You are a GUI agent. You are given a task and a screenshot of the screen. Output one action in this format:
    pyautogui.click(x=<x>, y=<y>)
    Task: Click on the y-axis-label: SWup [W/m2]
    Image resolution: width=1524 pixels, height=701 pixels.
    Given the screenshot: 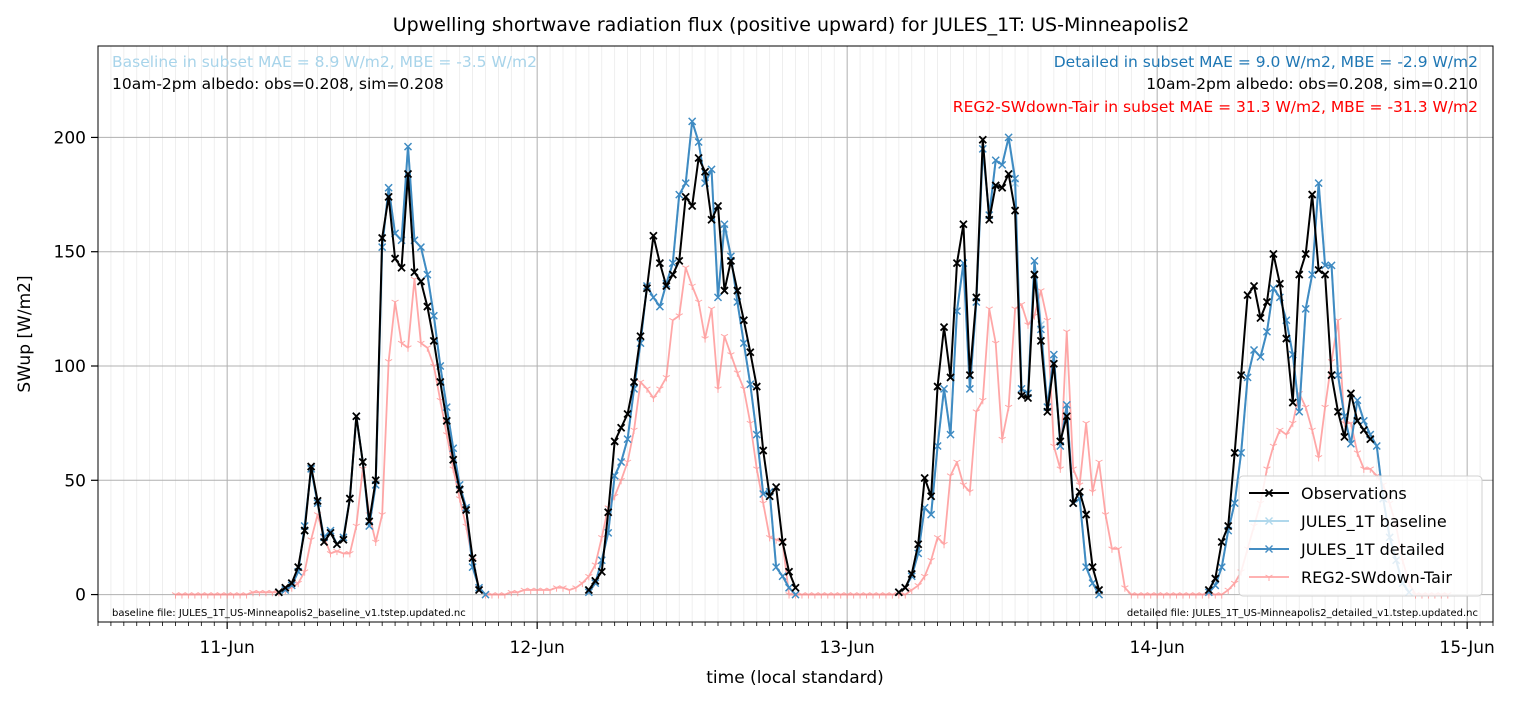 What is the action you would take?
    pyautogui.click(x=25, y=333)
    